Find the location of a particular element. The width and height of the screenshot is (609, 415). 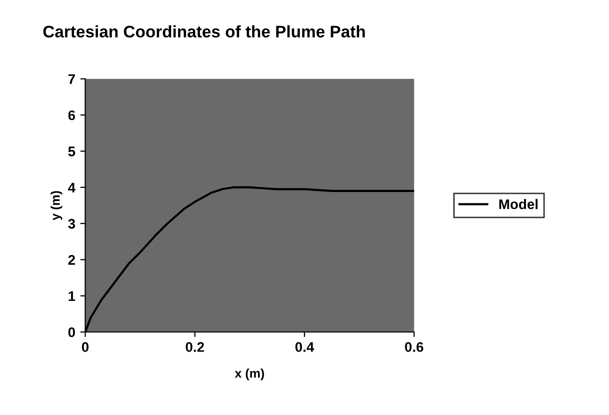

x-axis-title: x (m) is located at coordinates (249, 374).